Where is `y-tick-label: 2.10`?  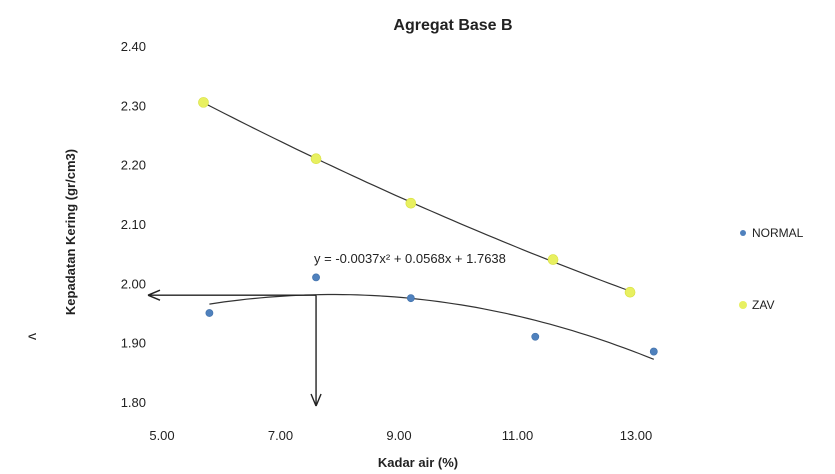
y-tick-label: 2.10 is located at coordinates (133, 224).